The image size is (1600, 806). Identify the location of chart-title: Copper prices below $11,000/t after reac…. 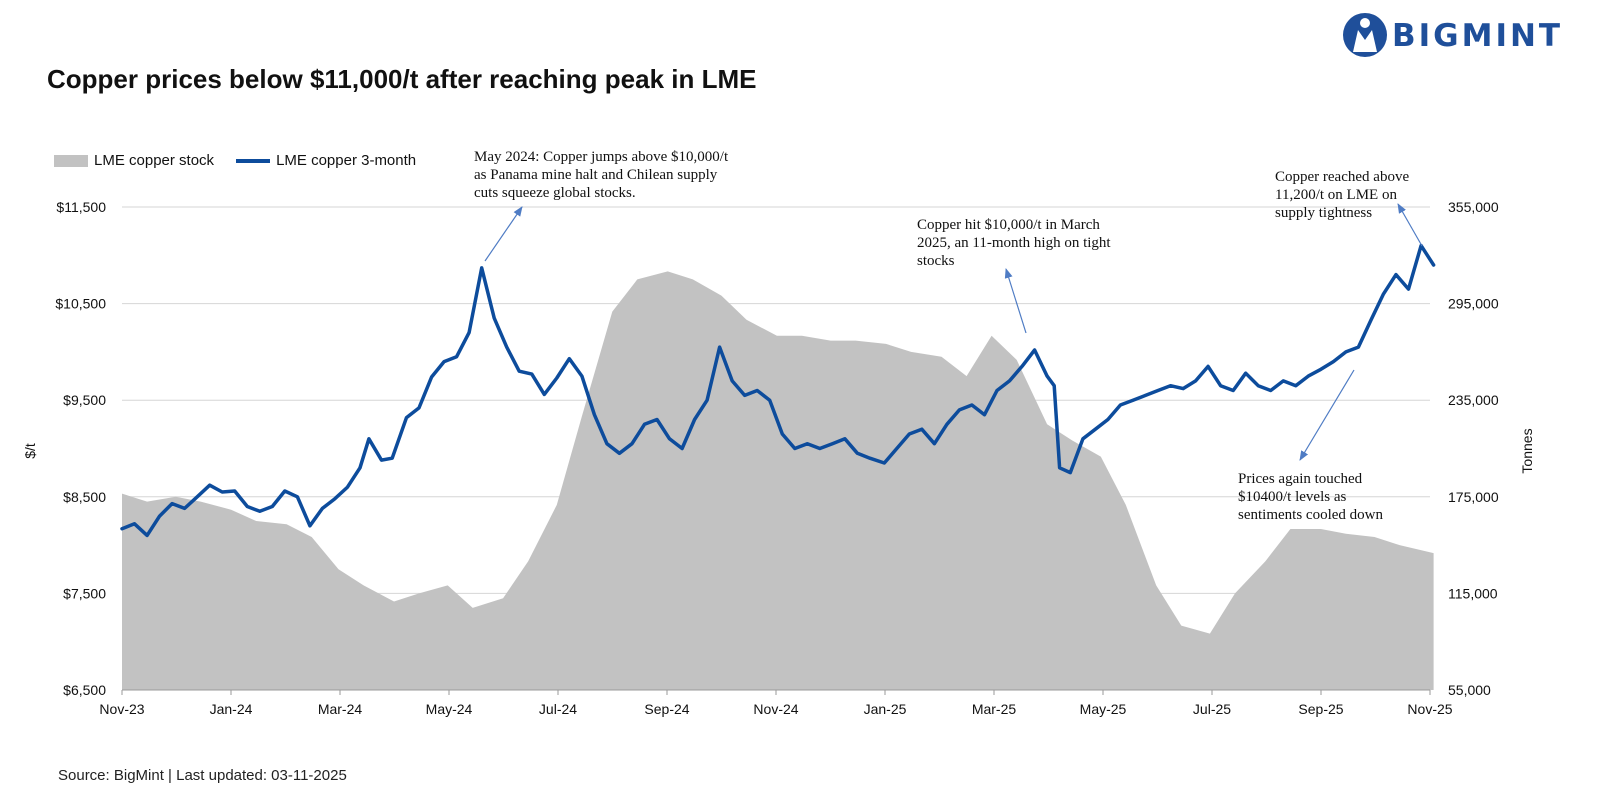
(402, 79).